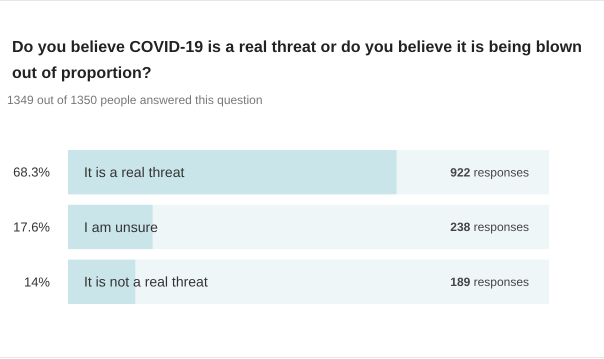 This screenshot has height=359, width=604. Describe the element at coordinates (31, 172) in the screenshot. I see `data-label: 68.3%` at that location.